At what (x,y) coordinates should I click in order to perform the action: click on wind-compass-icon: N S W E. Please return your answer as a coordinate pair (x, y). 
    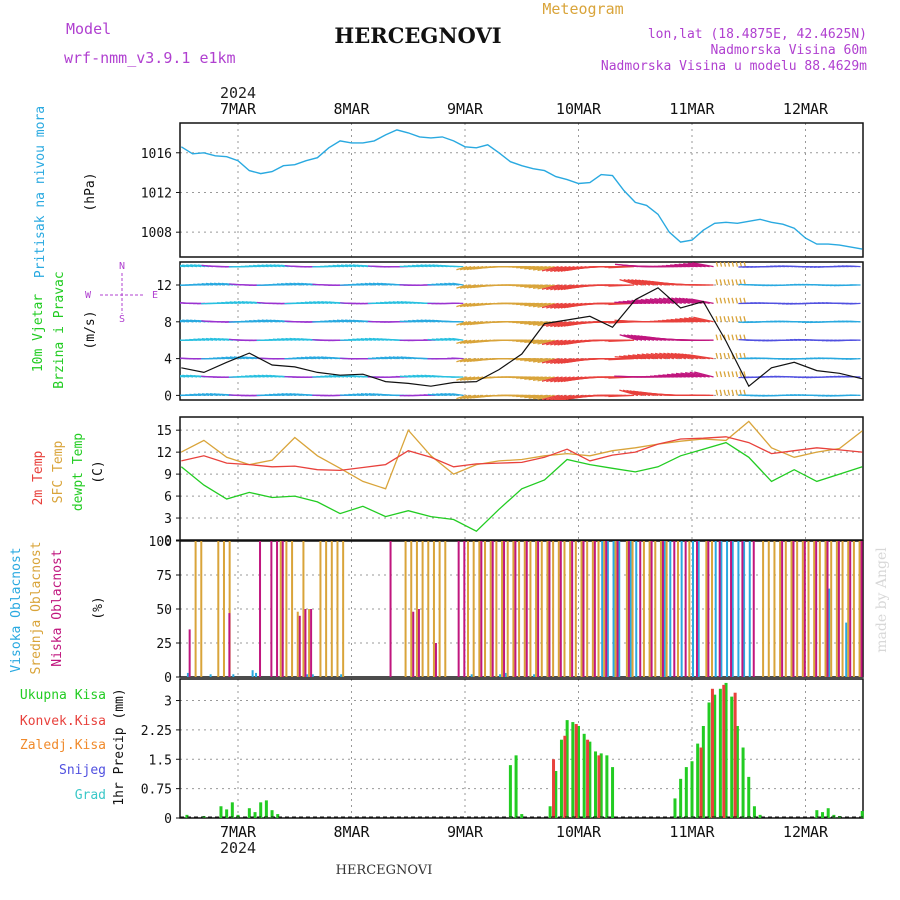
    Looking at the image, I should click on (121, 293).